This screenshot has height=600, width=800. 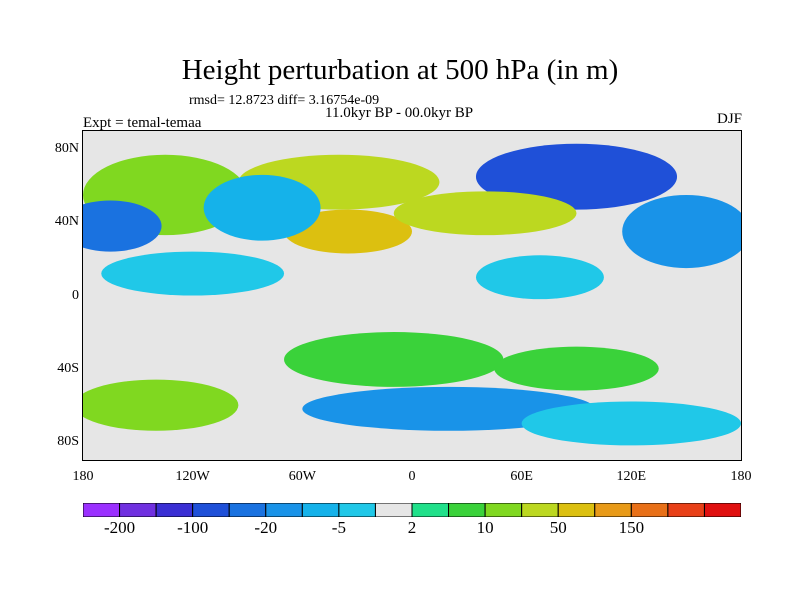 What do you see at coordinates (193, 273) in the screenshot?
I see `field-region-tropical-pacific-negative` at bounding box center [193, 273].